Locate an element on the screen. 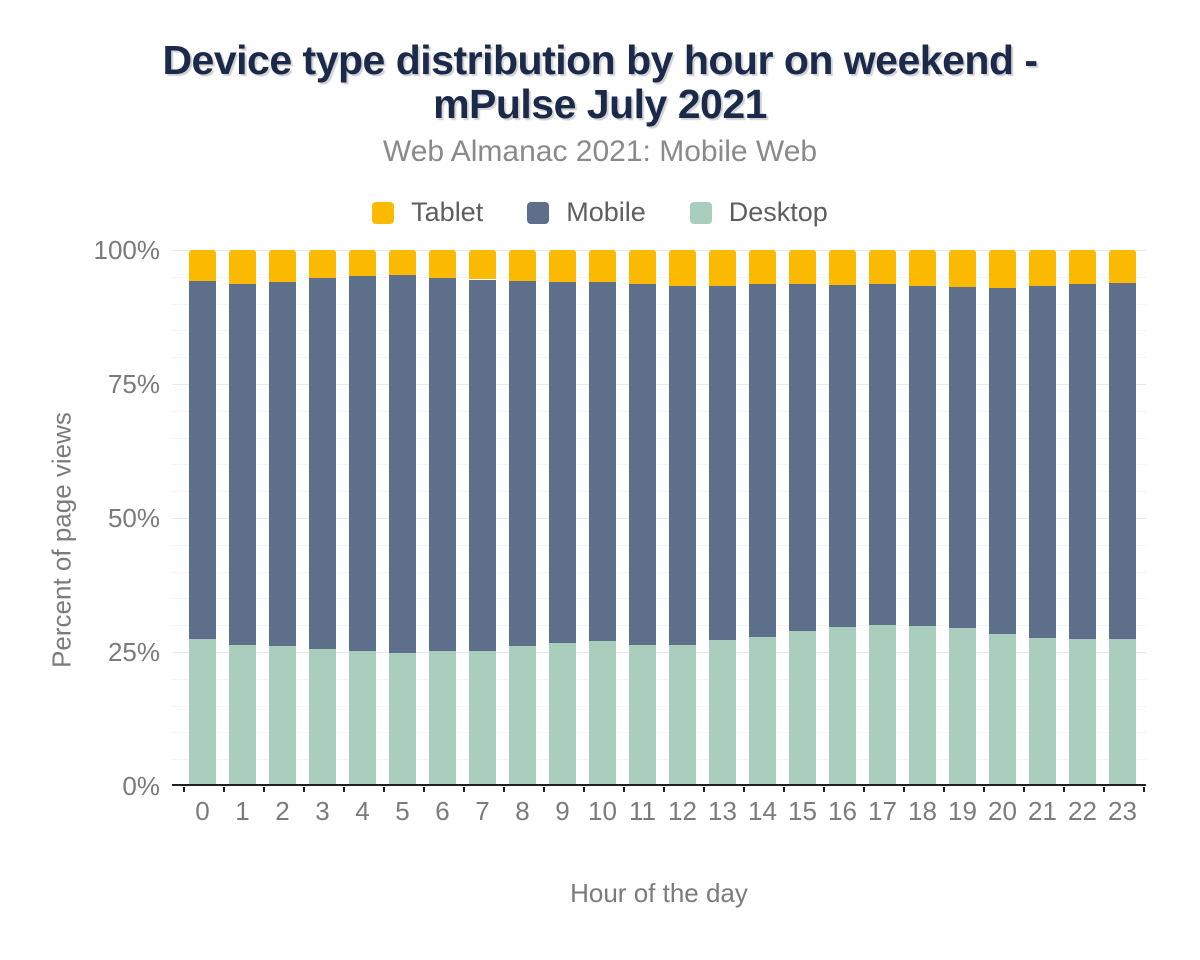 The width and height of the screenshot is (1200, 960). chart-title-line-2: mPulse July 2021 is located at coordinates (600, 104).